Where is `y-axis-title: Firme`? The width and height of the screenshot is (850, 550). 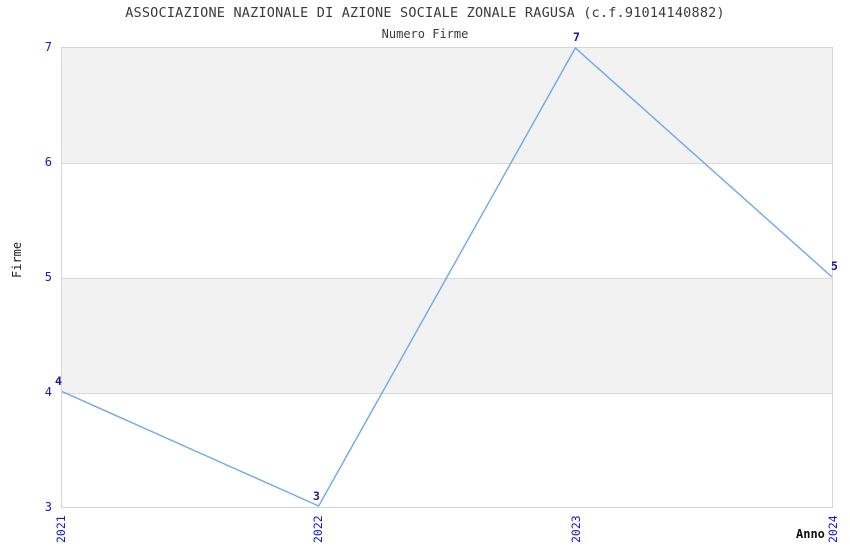
y-axis-title: Firme is located at coordinates (17, 259).